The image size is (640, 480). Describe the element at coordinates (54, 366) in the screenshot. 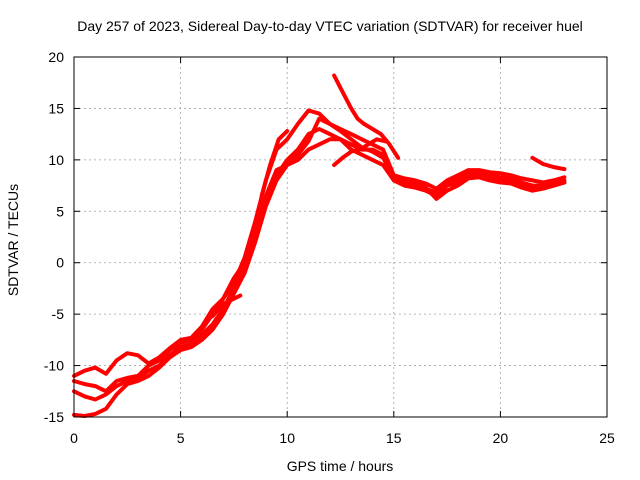

I see `y-tick-label: -10` at that location.